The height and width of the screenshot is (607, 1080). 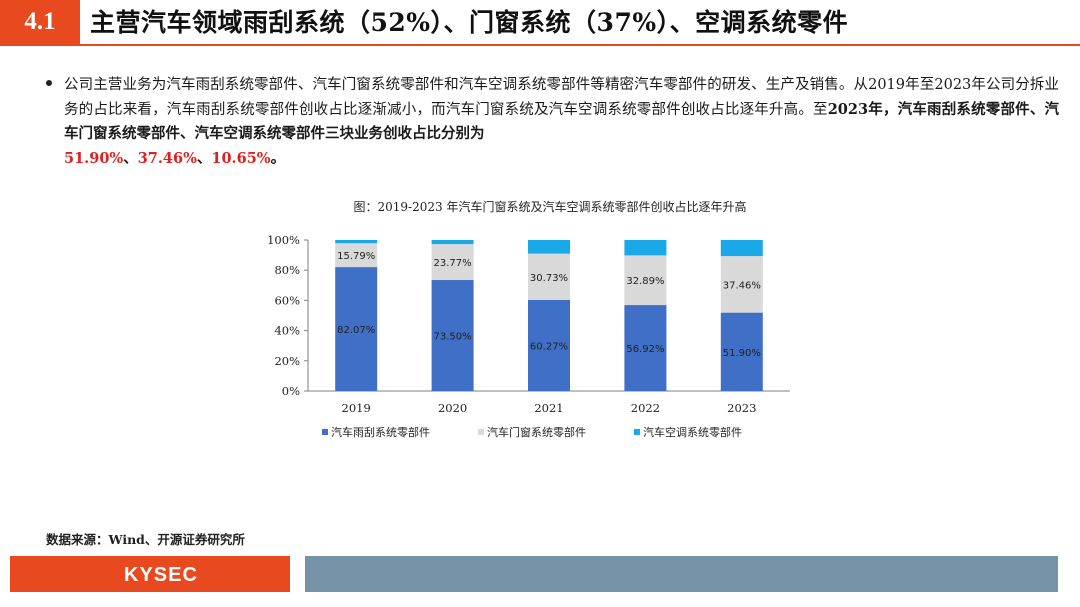 I want to click on section-number: 4.1, so click(x=40, y=22).